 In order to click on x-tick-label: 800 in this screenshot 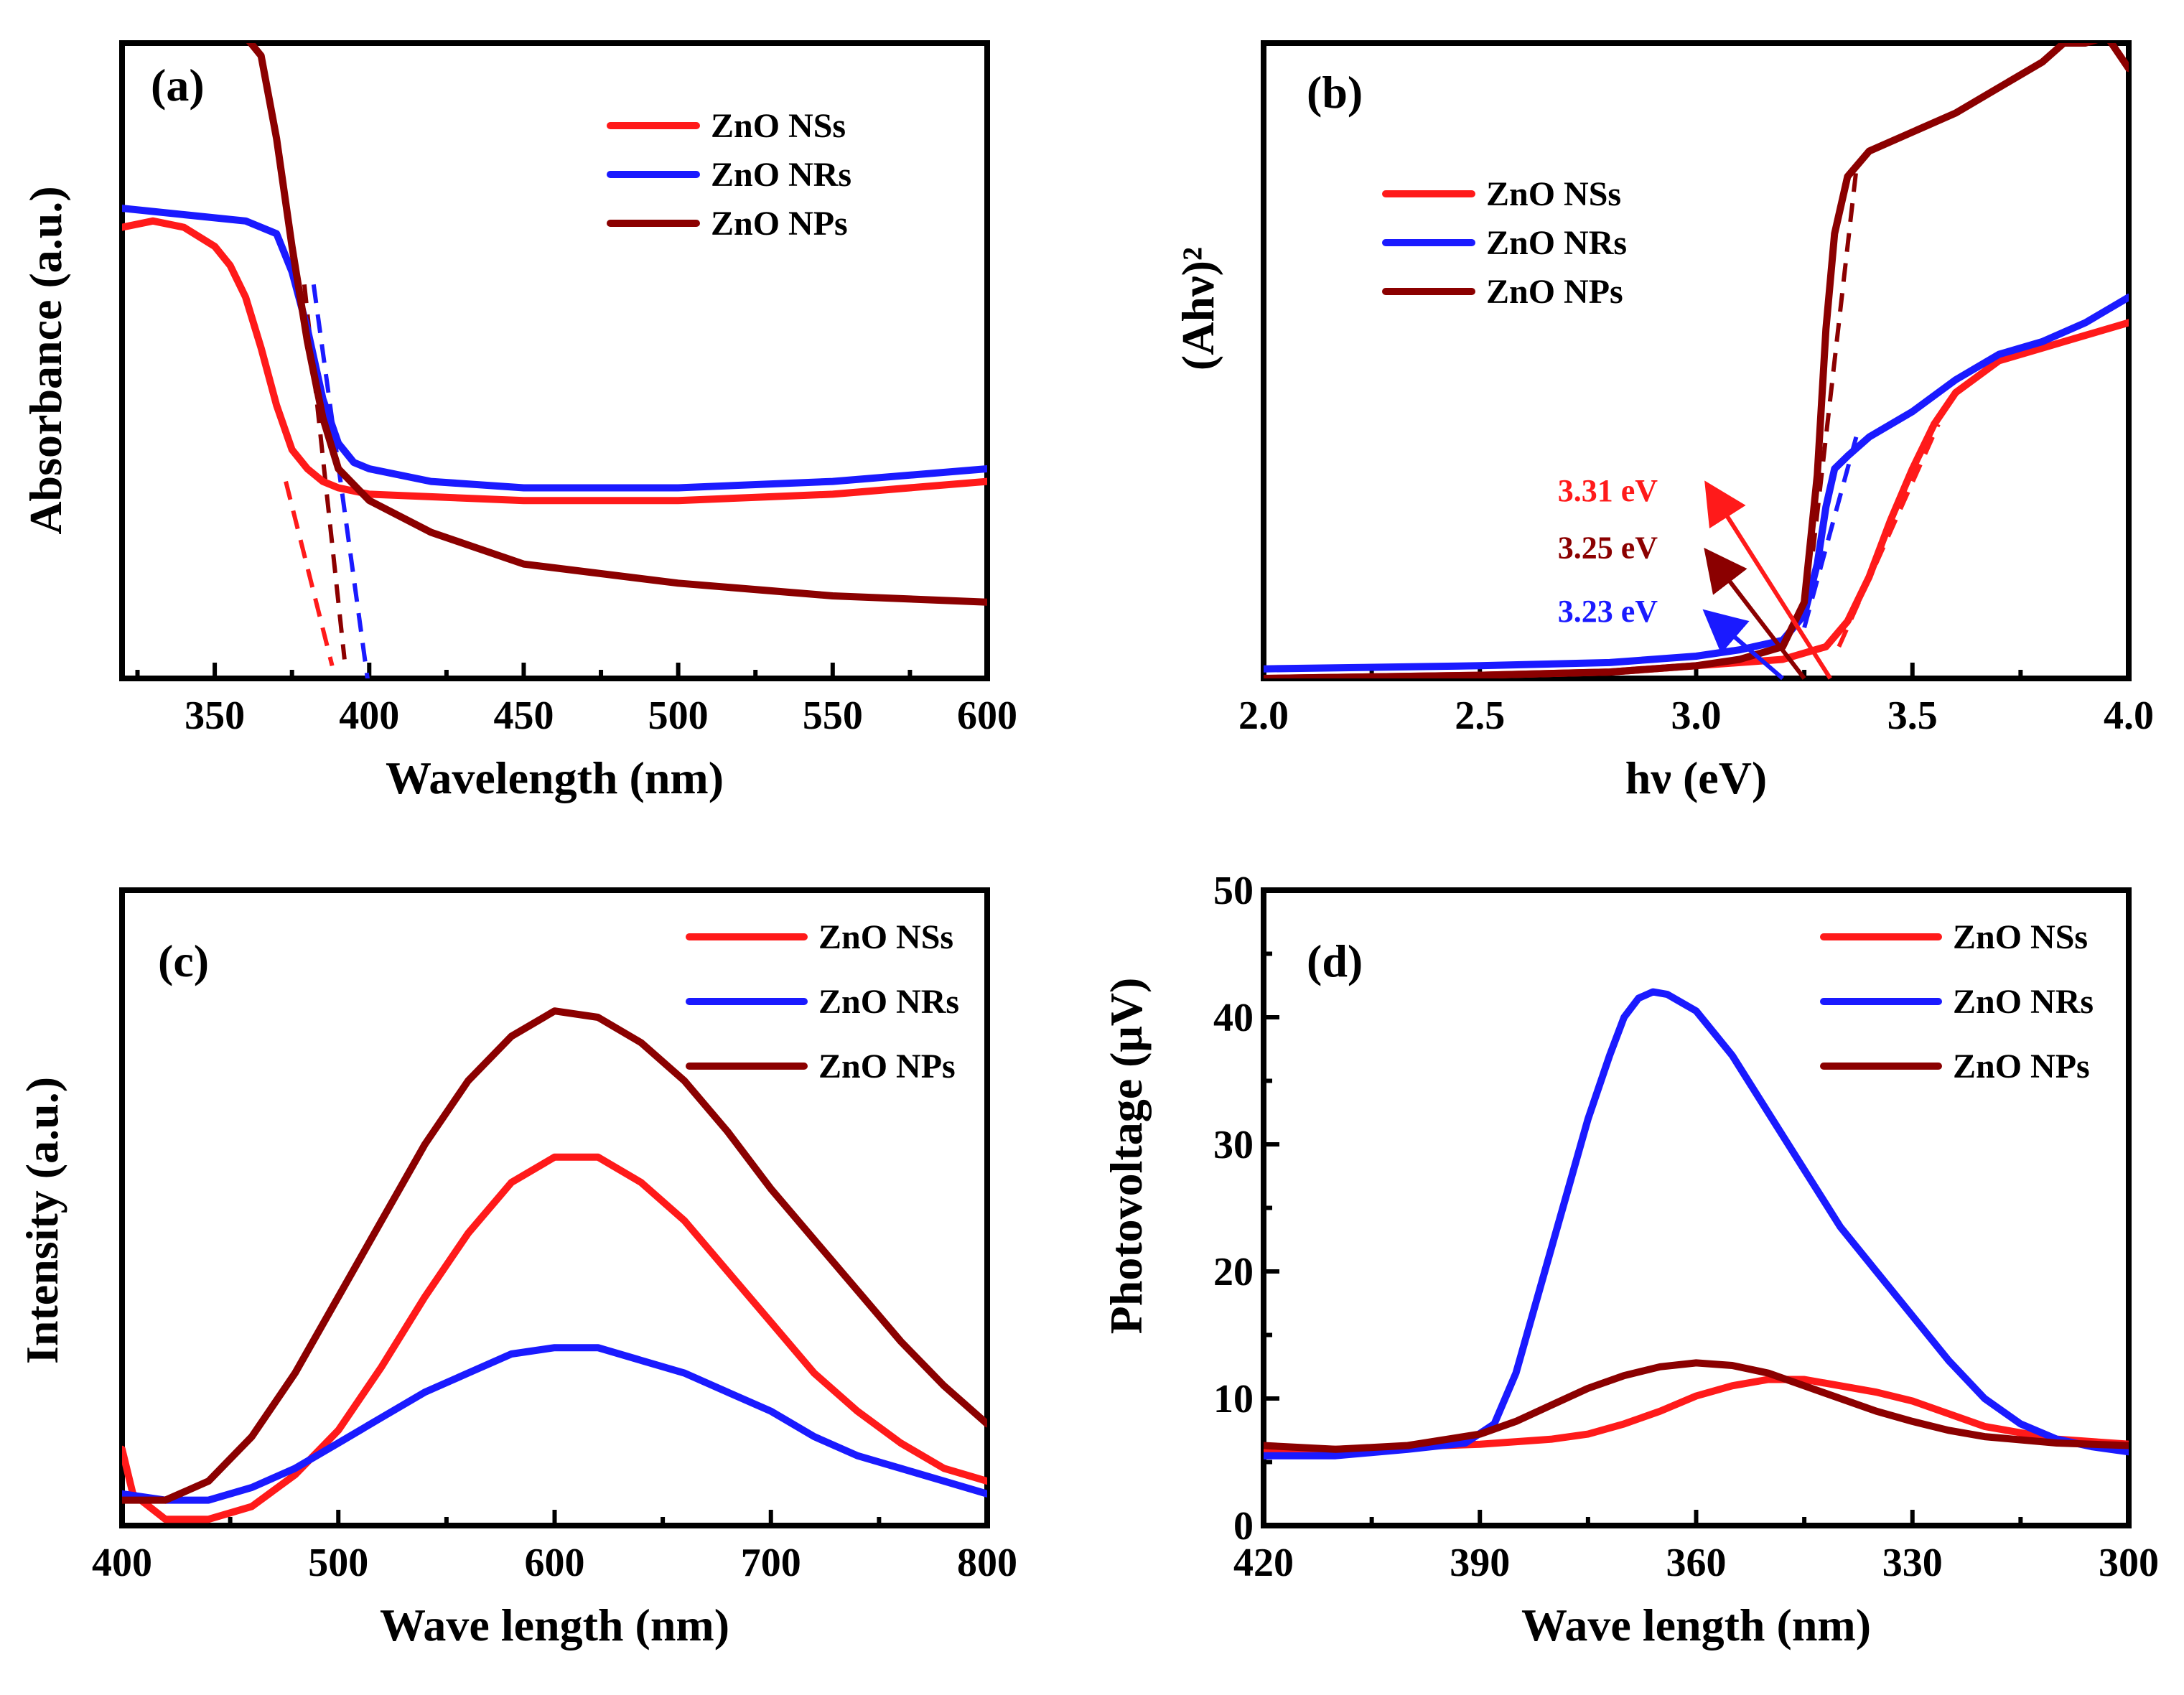, I will do `click(987, 1563)`.